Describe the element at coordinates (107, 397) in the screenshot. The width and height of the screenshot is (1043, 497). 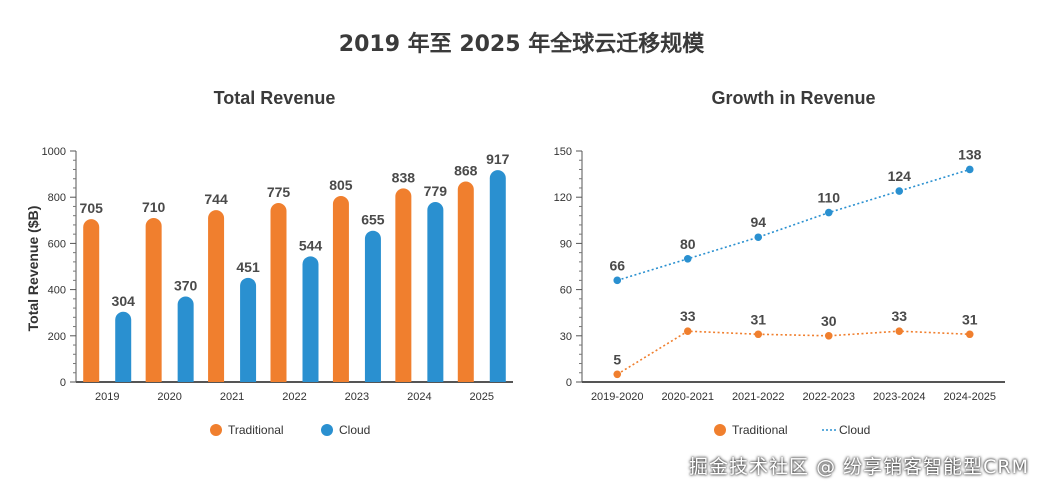
I see `bar-x-tick-label: 2019` at that location.